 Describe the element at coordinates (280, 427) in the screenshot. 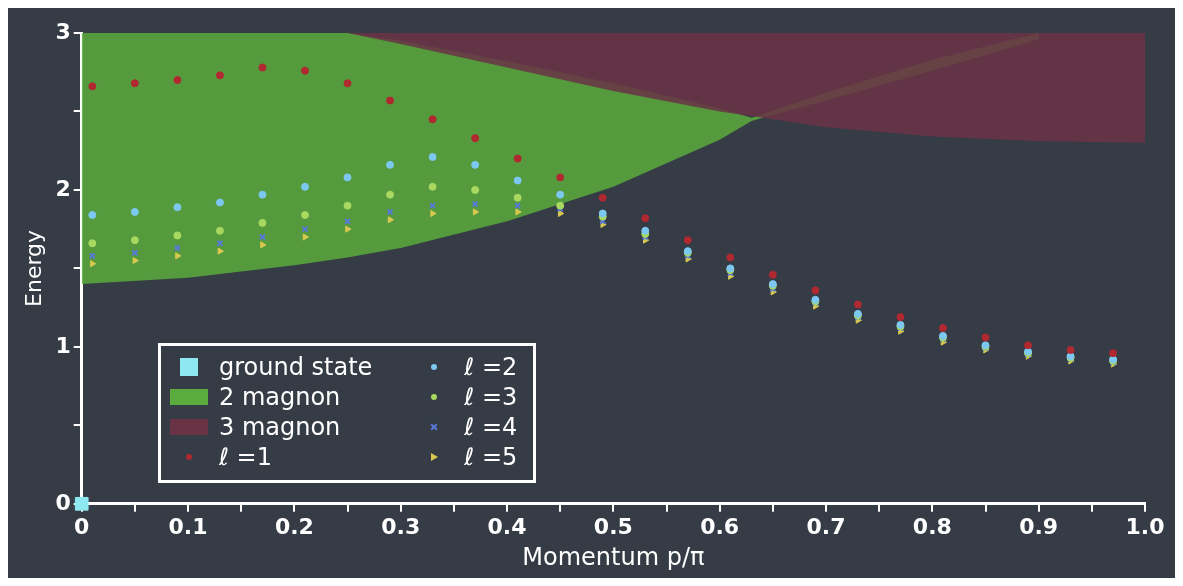

I see `legend-label: 3 magnon` at that location.